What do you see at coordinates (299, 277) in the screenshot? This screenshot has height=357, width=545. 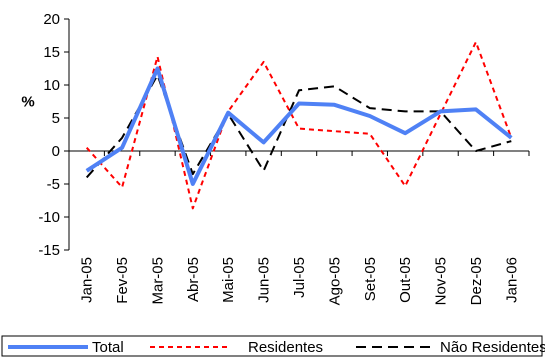 I see `x-tick-label: Jul-05` at bounding box center [299, 277].